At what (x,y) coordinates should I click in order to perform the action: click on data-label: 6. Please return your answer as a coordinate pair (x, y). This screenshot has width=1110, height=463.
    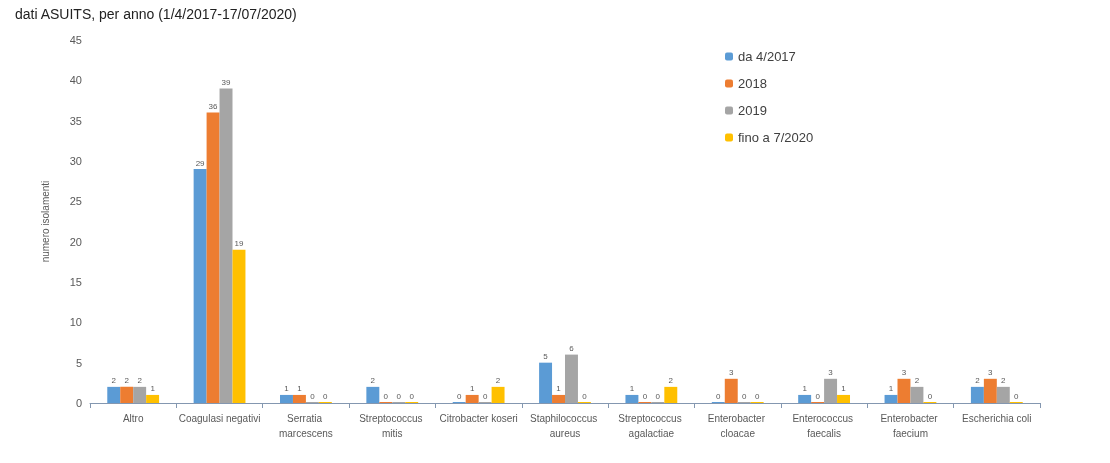
    Looking at the image, I should click on (572, 349).